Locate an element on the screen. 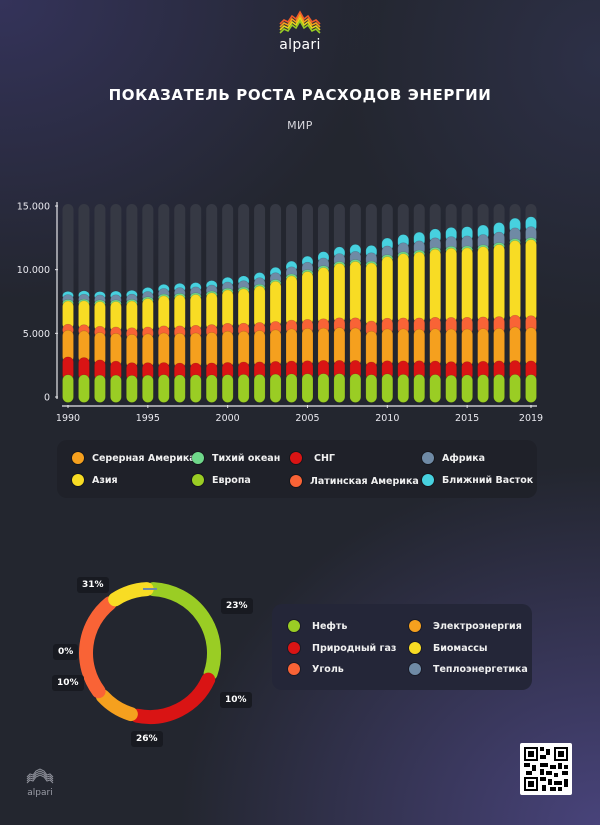  bar-2002 is located at coordinates (259, 303).